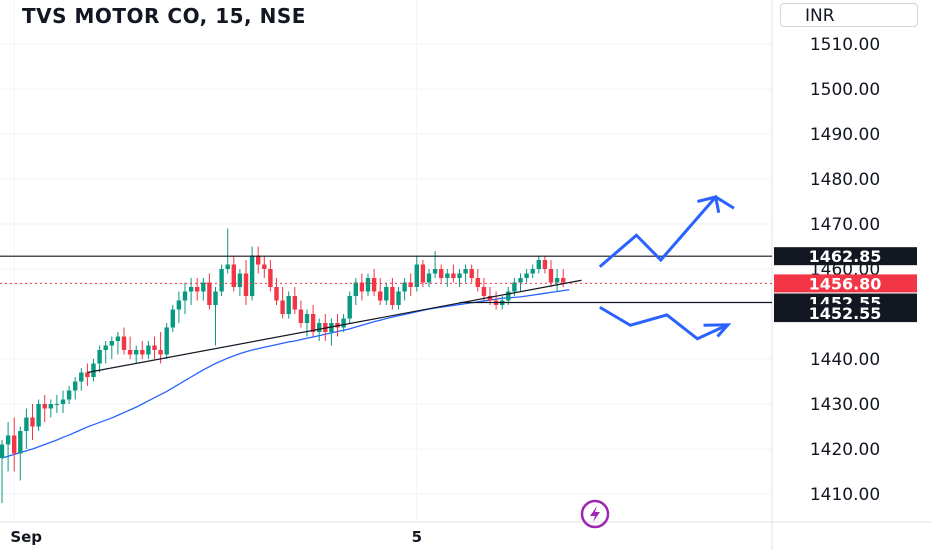 The height and width of the screenshot is (550, 932). What do you see at coordinates (709, 204) in the screenshot?
I see `arrow-head` at bounding box center [709, 204].